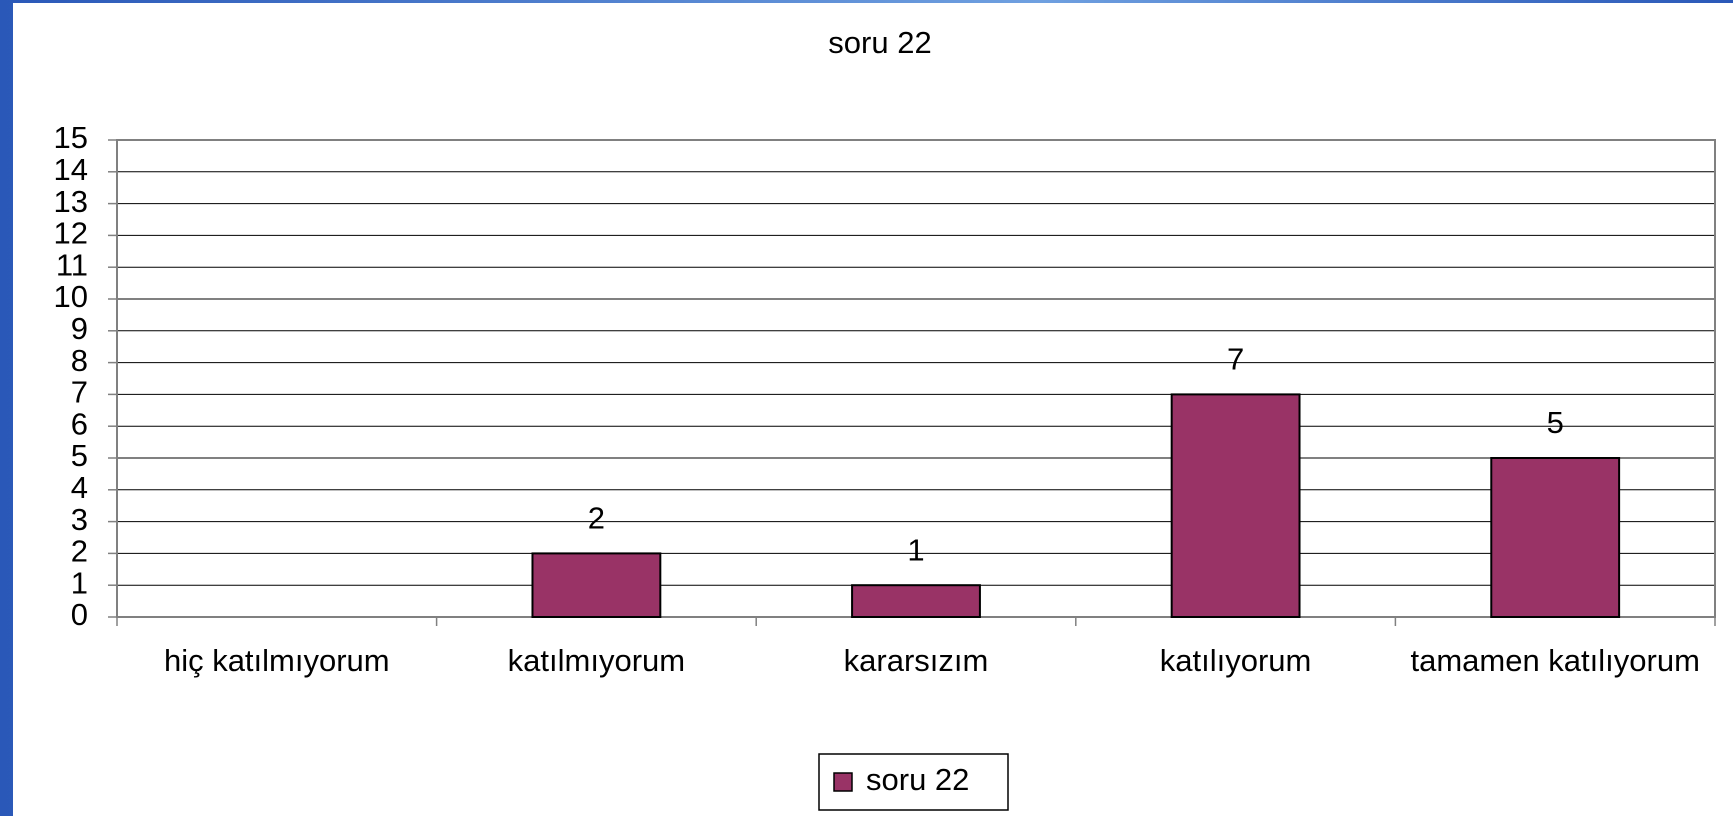 The width and height of the screenshot is (1733, 816). What do you see at coordinates (79, 423) in the screenshot?
I see `y-tick-label: 6` at bounding box center [79, 423].